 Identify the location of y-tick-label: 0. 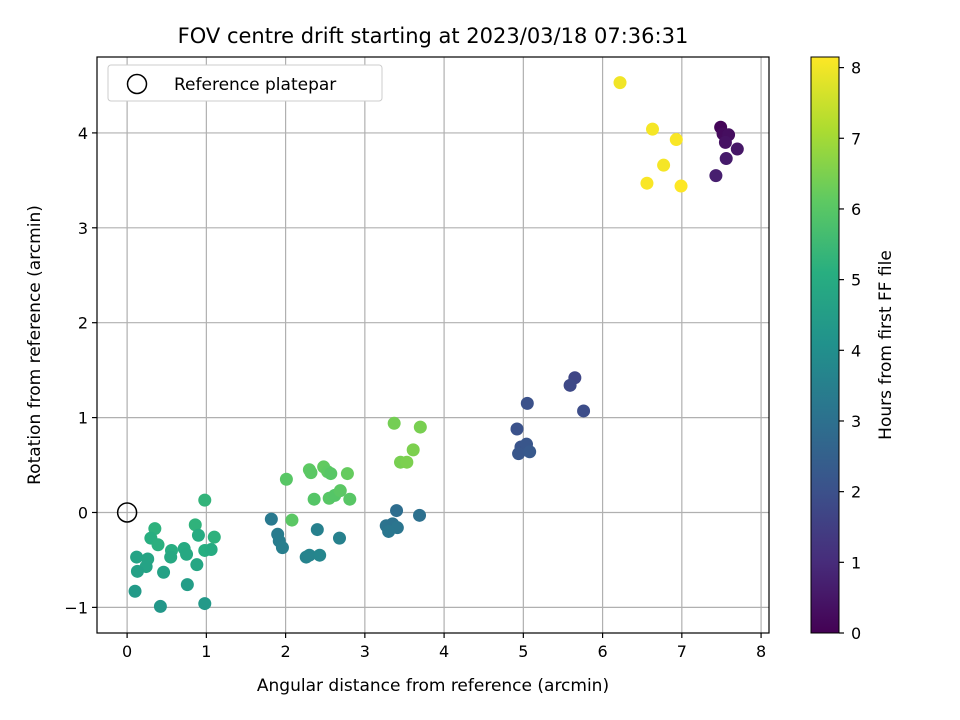
(83, 512).